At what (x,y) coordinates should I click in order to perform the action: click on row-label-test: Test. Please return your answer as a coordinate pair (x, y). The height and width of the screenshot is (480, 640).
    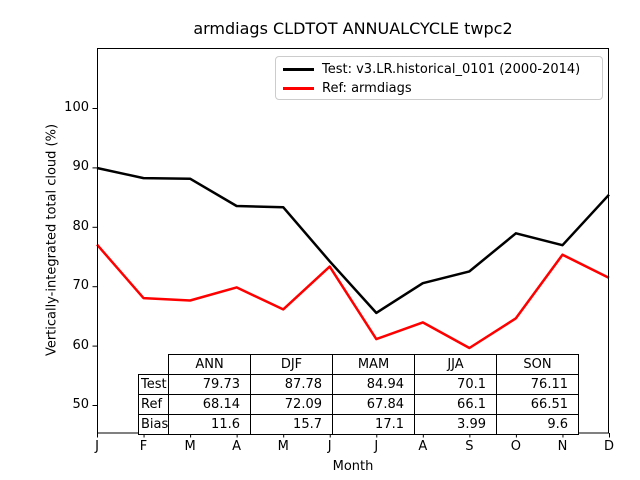
    Looking at the image, I should click on (153, 384).